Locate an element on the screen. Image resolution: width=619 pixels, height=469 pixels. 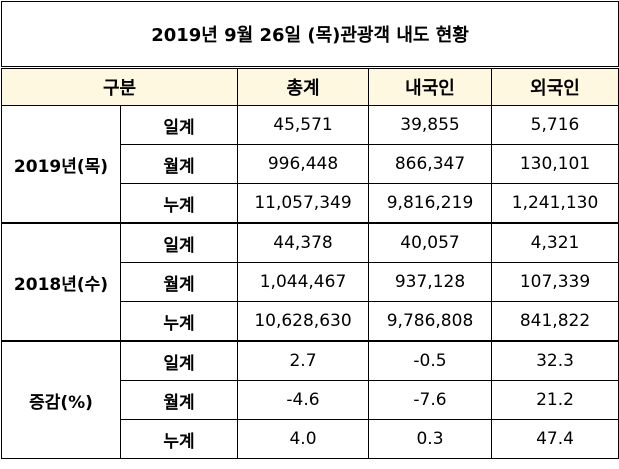
value-cell: 44,378 is located at coordinates (303, 242).